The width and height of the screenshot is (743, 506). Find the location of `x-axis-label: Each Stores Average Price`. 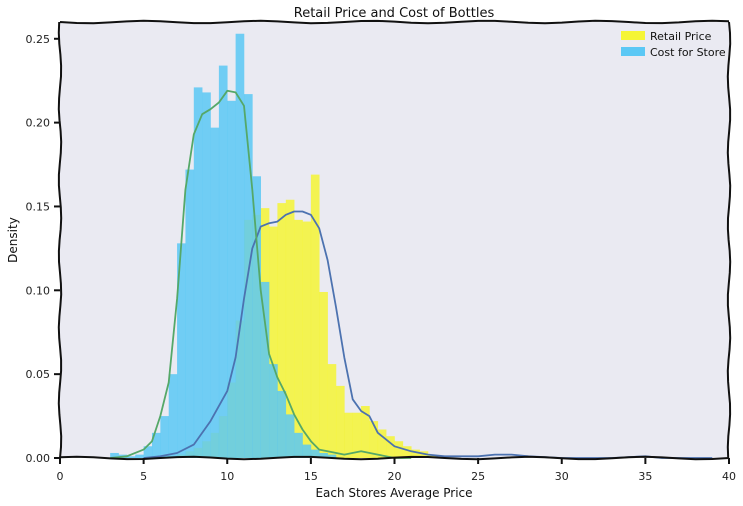

x-axis-label: Each Stores Average Price is located at coordinates (393, 493).